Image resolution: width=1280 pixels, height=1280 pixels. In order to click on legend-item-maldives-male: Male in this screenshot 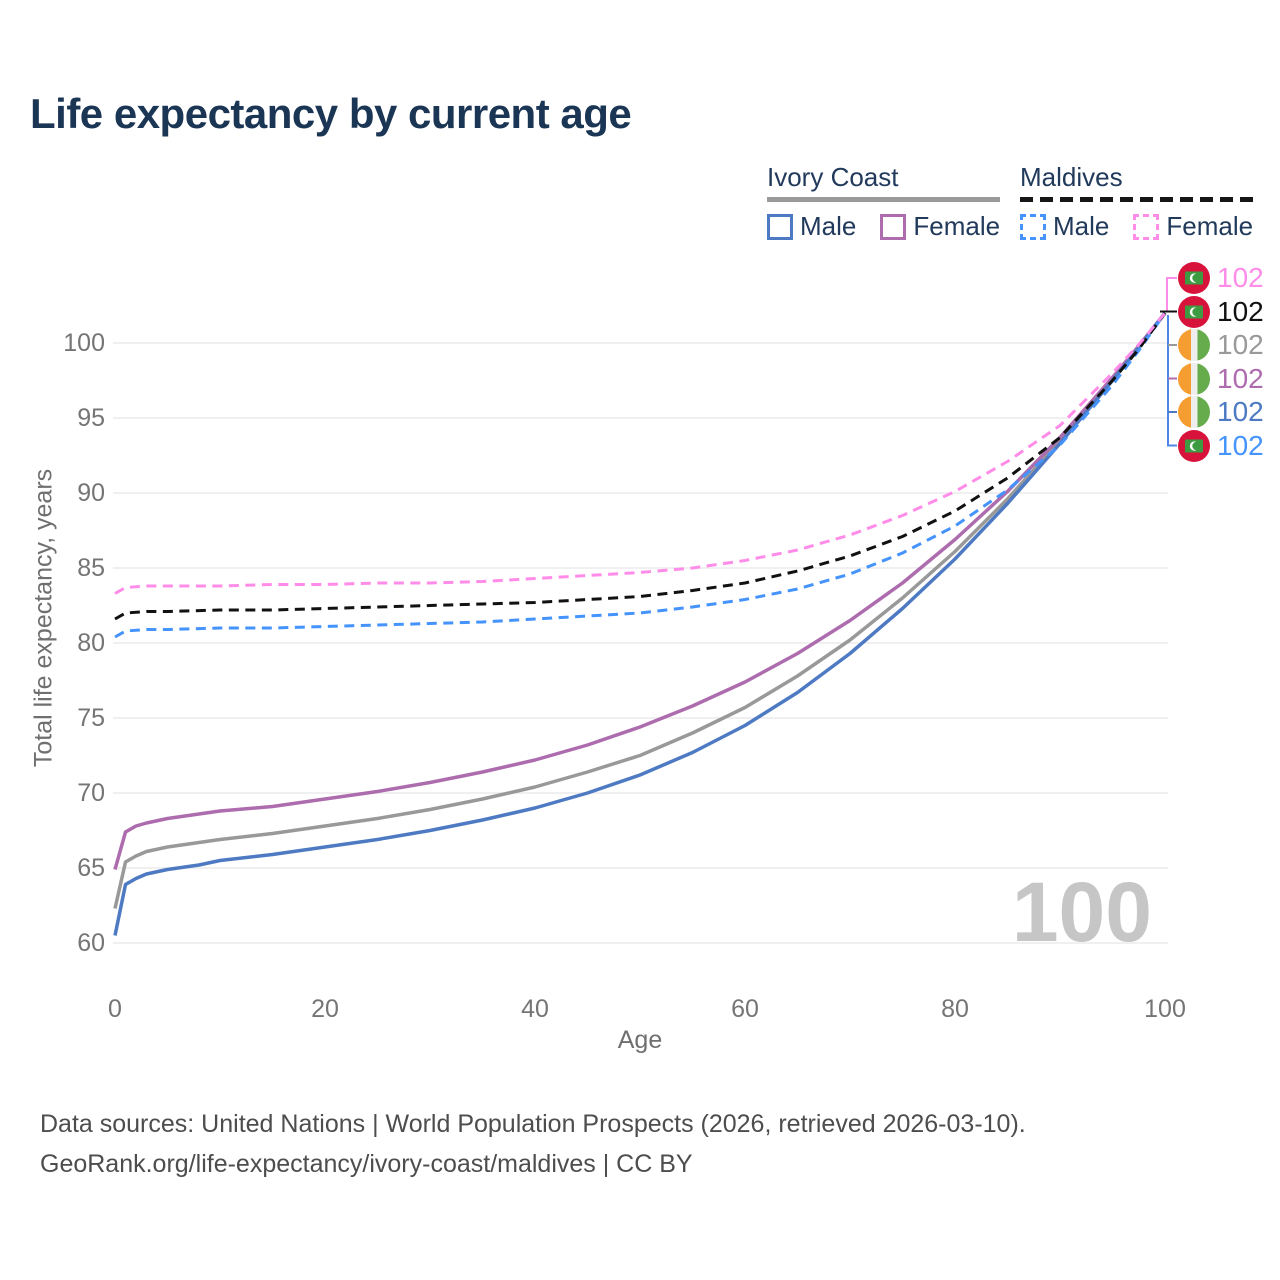, I will do `click(1064, 226)`.